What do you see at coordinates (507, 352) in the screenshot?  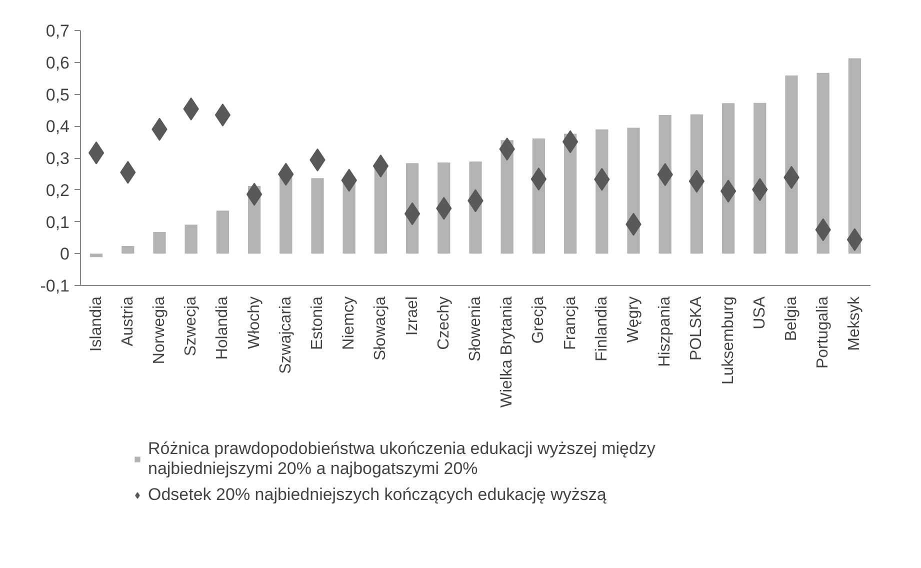 I see `x-tick-label: Wielka Brytania` at bounding box center [507, 352].